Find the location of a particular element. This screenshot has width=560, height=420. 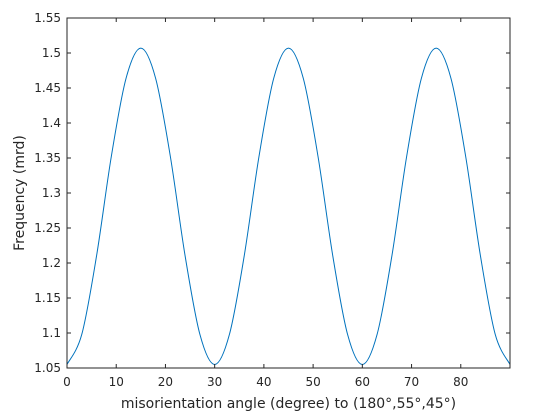

y-tick-label: 1.05 is located at coordinates (47, 368).